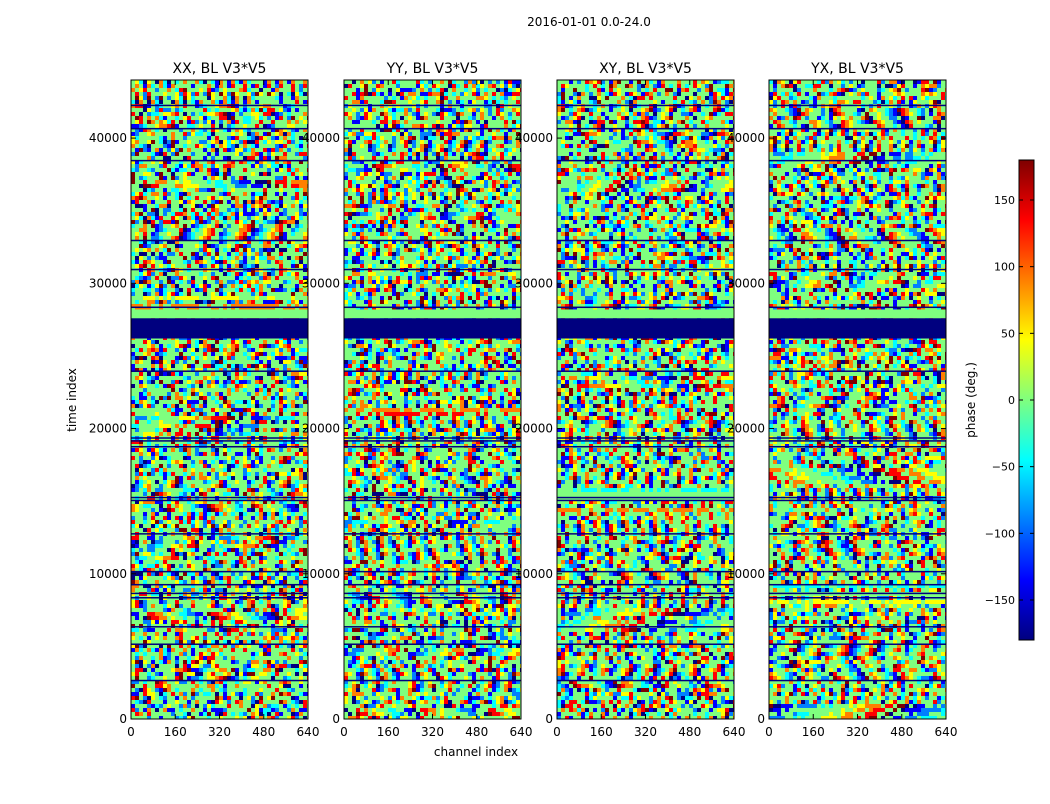 The width and height of the screenshot is (1050, 804). What do you see at coordinates (220, 69) in the screenshot?
I see `panel-title: XX, BL V3*V5` at bounding box center [220, 69].